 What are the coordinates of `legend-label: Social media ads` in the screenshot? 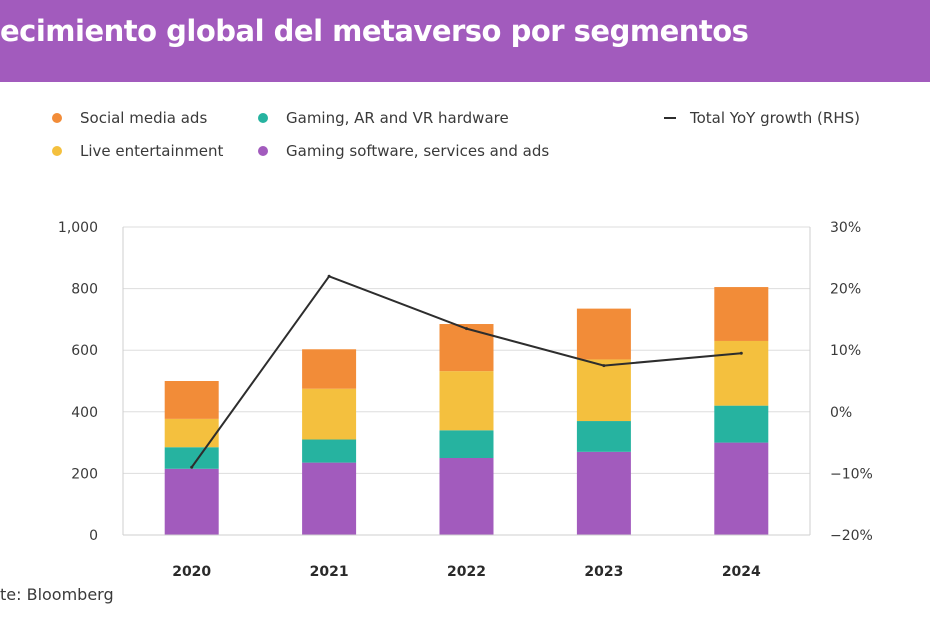 It's located at (144, 118).